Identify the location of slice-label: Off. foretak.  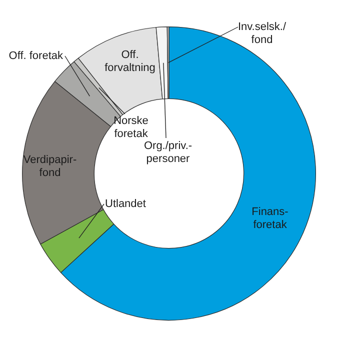
(36, 56).